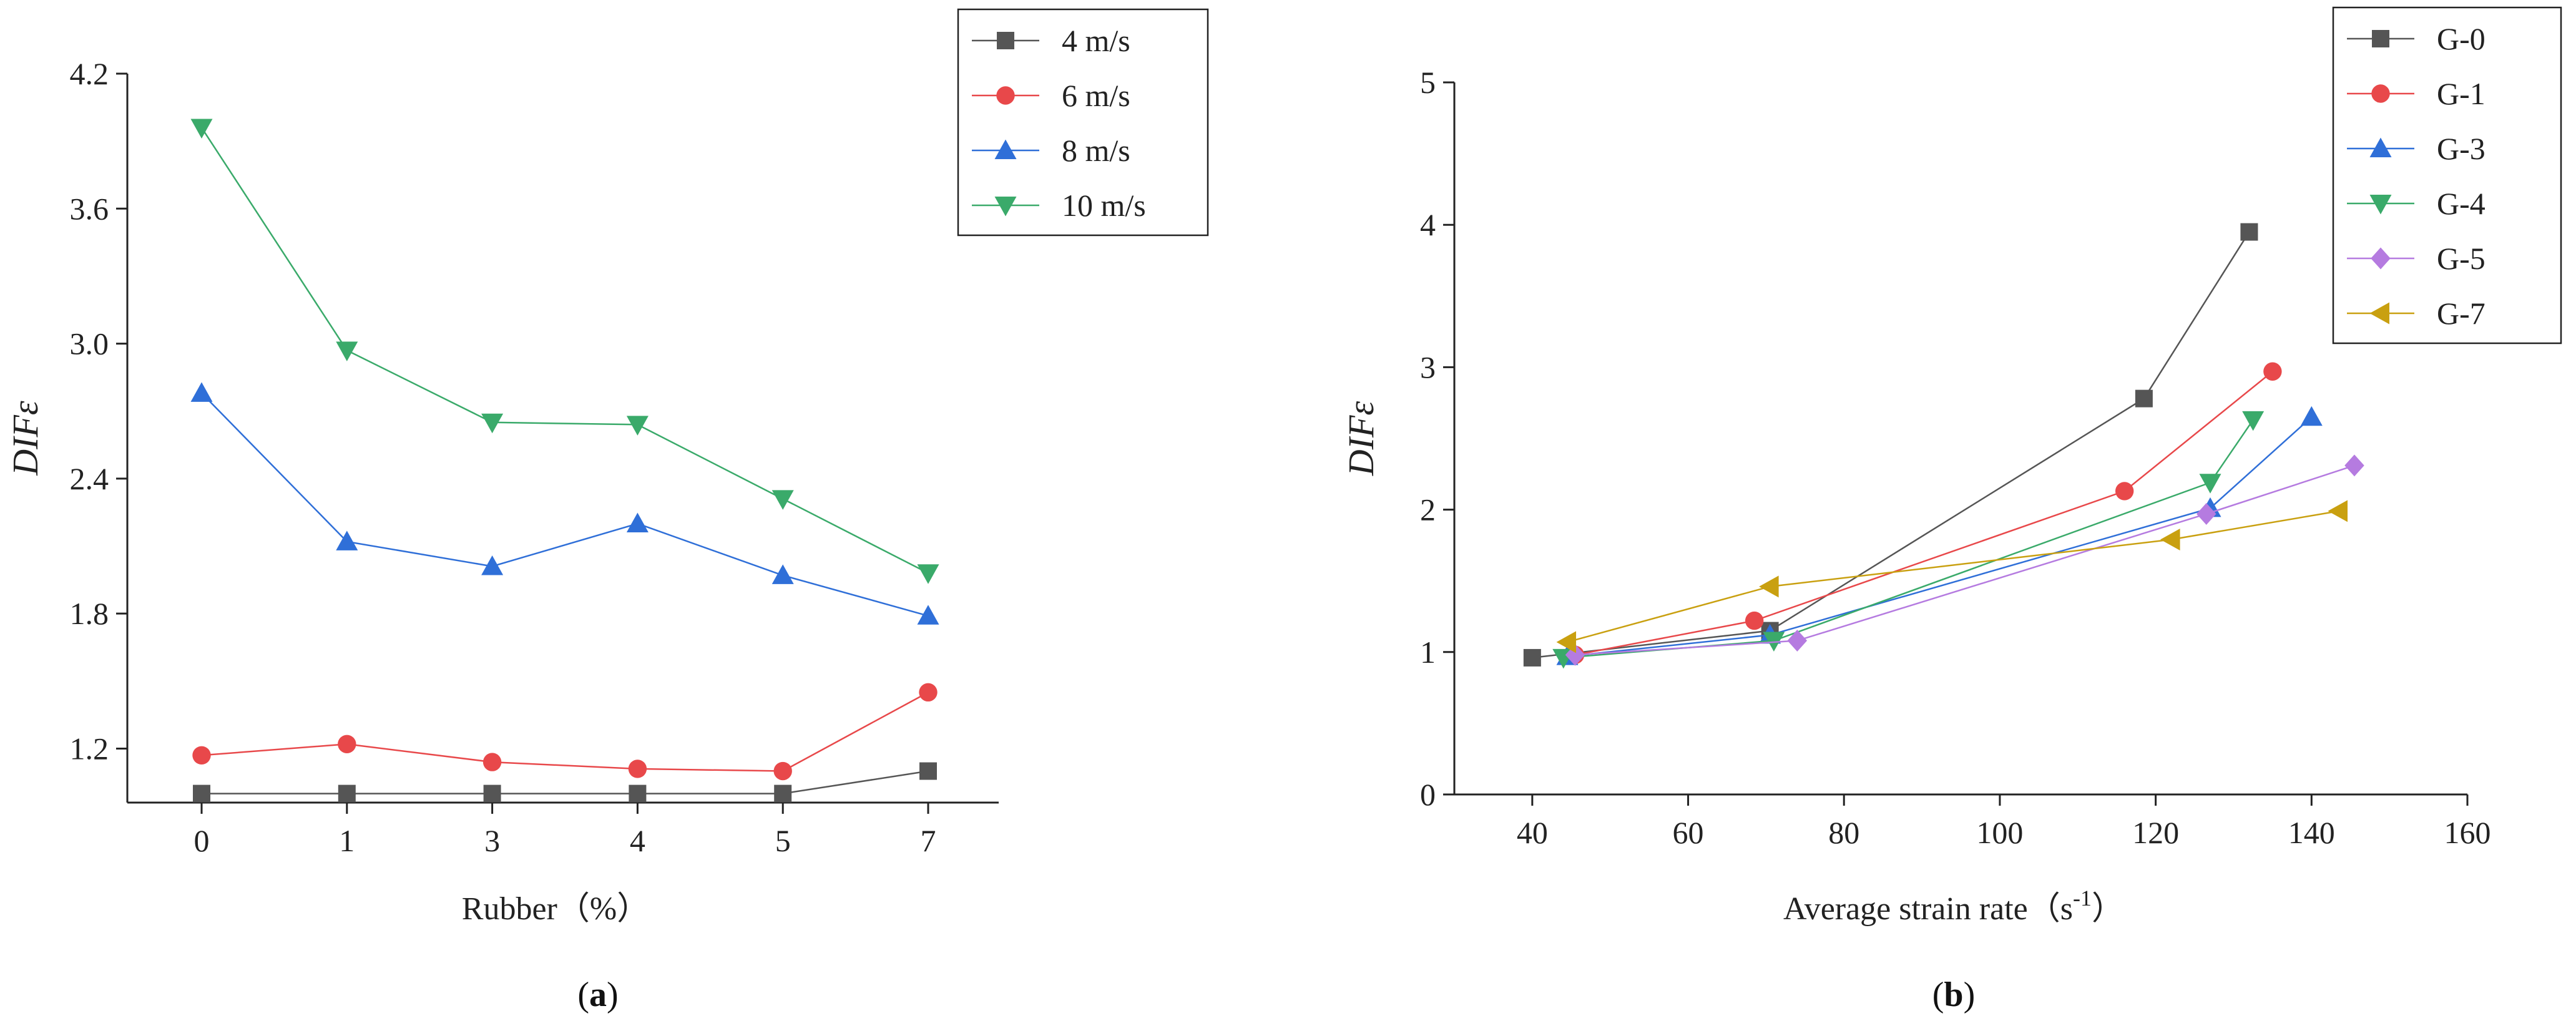 This screenshot has height=1026, width=2576. What do you see at coordinates (1843, 832) in the screenshot?
I see `x-tick-label: 80` at bounding box center [1843, 832].